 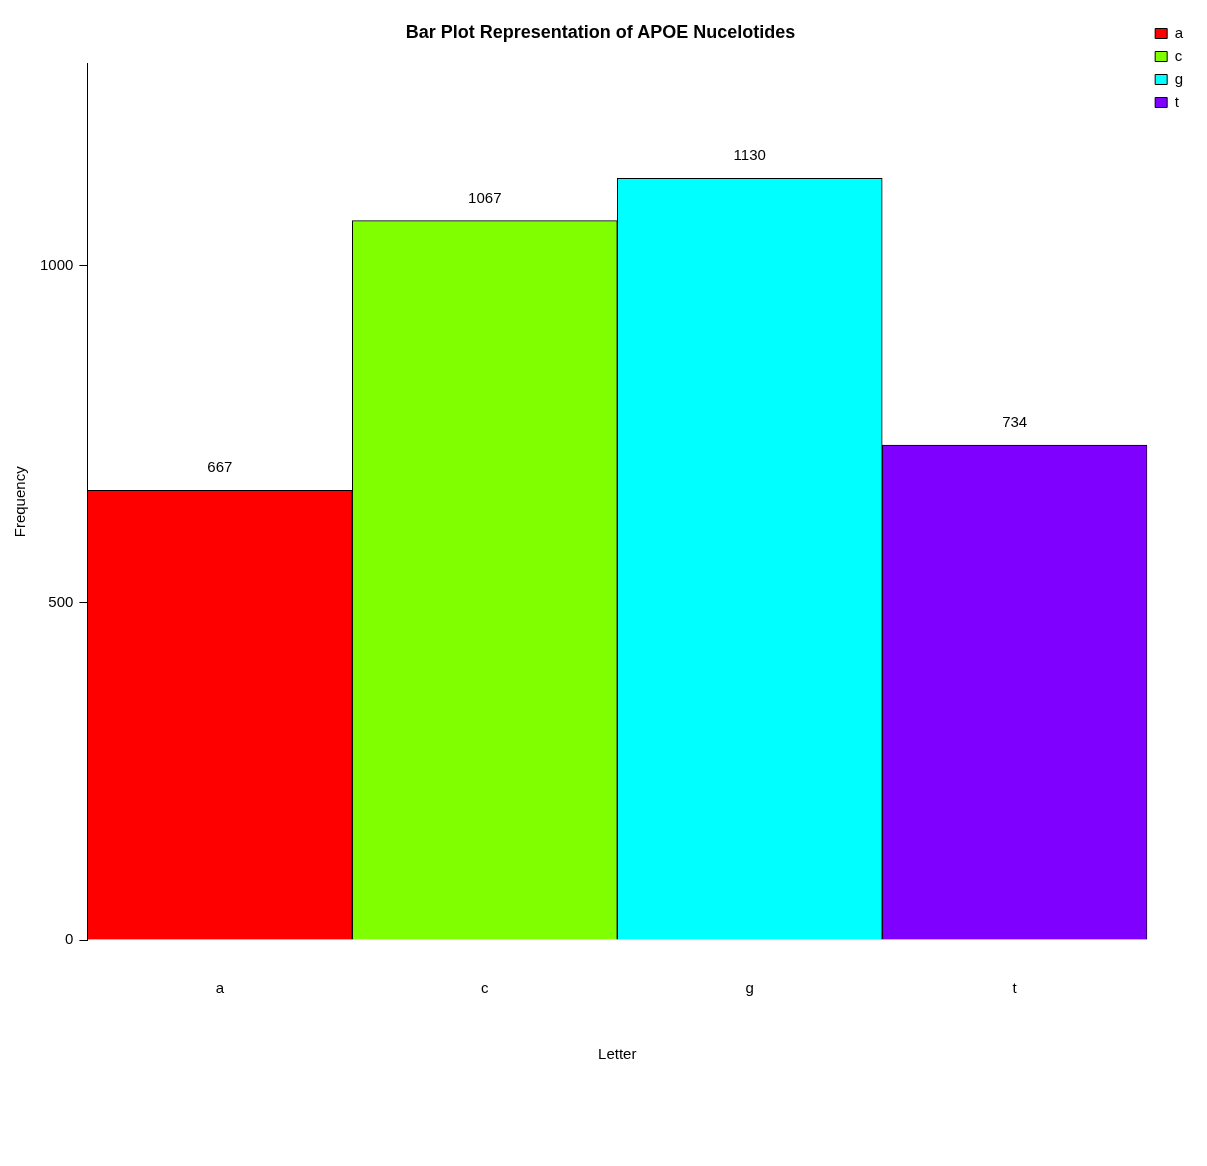 What do you see at coordinates (220, 988) in the screenshot?
I see `x-tick-label: a` at bounding box center [220, 988].